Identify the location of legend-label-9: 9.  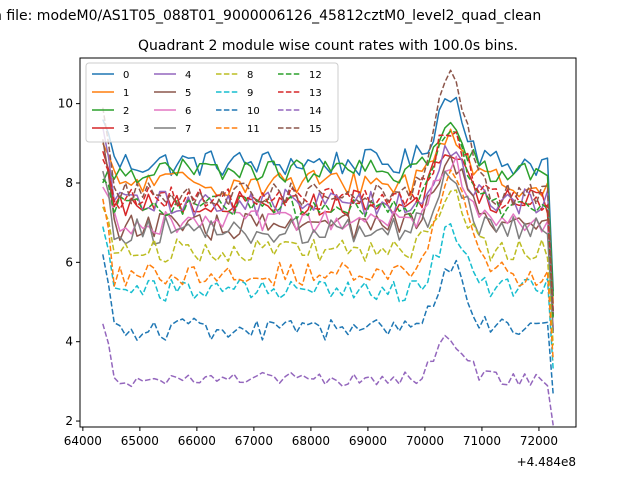
(250, 93).